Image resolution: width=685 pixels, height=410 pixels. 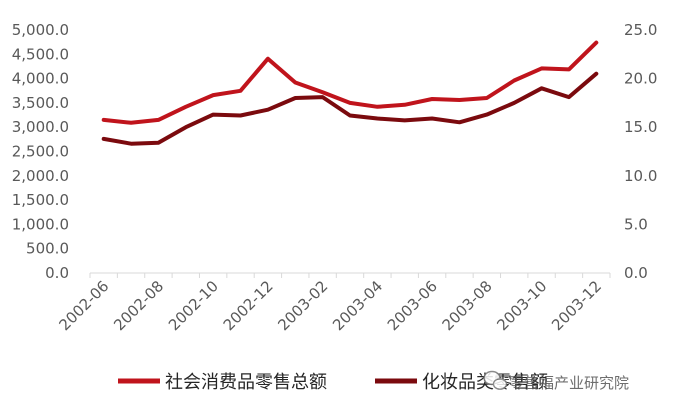 What do you see at coordinates (40, 127) in the screenshot?
I see `left-y-tick-label: 3,000.0` at bounding box center [40, 127].